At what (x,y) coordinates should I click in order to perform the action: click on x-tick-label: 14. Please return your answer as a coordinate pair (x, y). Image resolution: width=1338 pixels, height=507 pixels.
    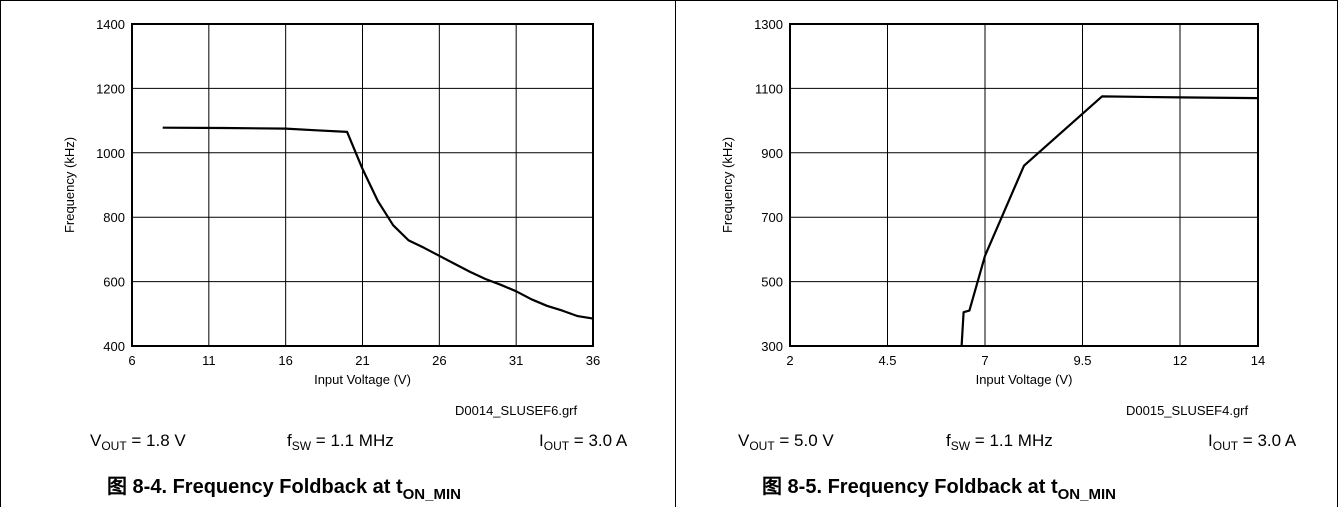
    Looking at the image, I should click on (1258, 360).